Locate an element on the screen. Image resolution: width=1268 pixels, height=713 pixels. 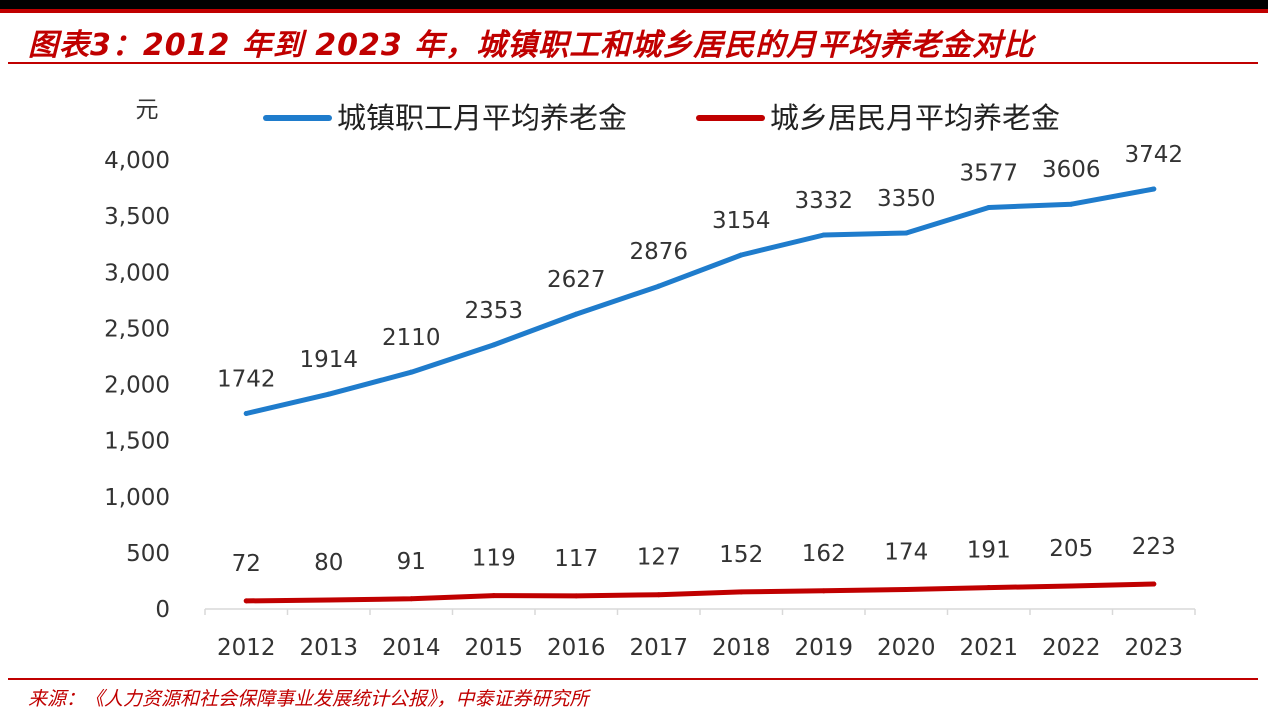
y-tick-label: 500 is located at coordinates (148, 554).